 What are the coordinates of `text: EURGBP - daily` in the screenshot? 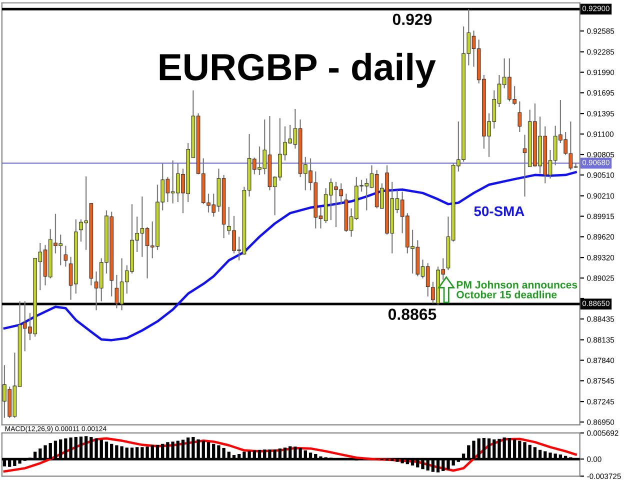 It's located at (298, 70).